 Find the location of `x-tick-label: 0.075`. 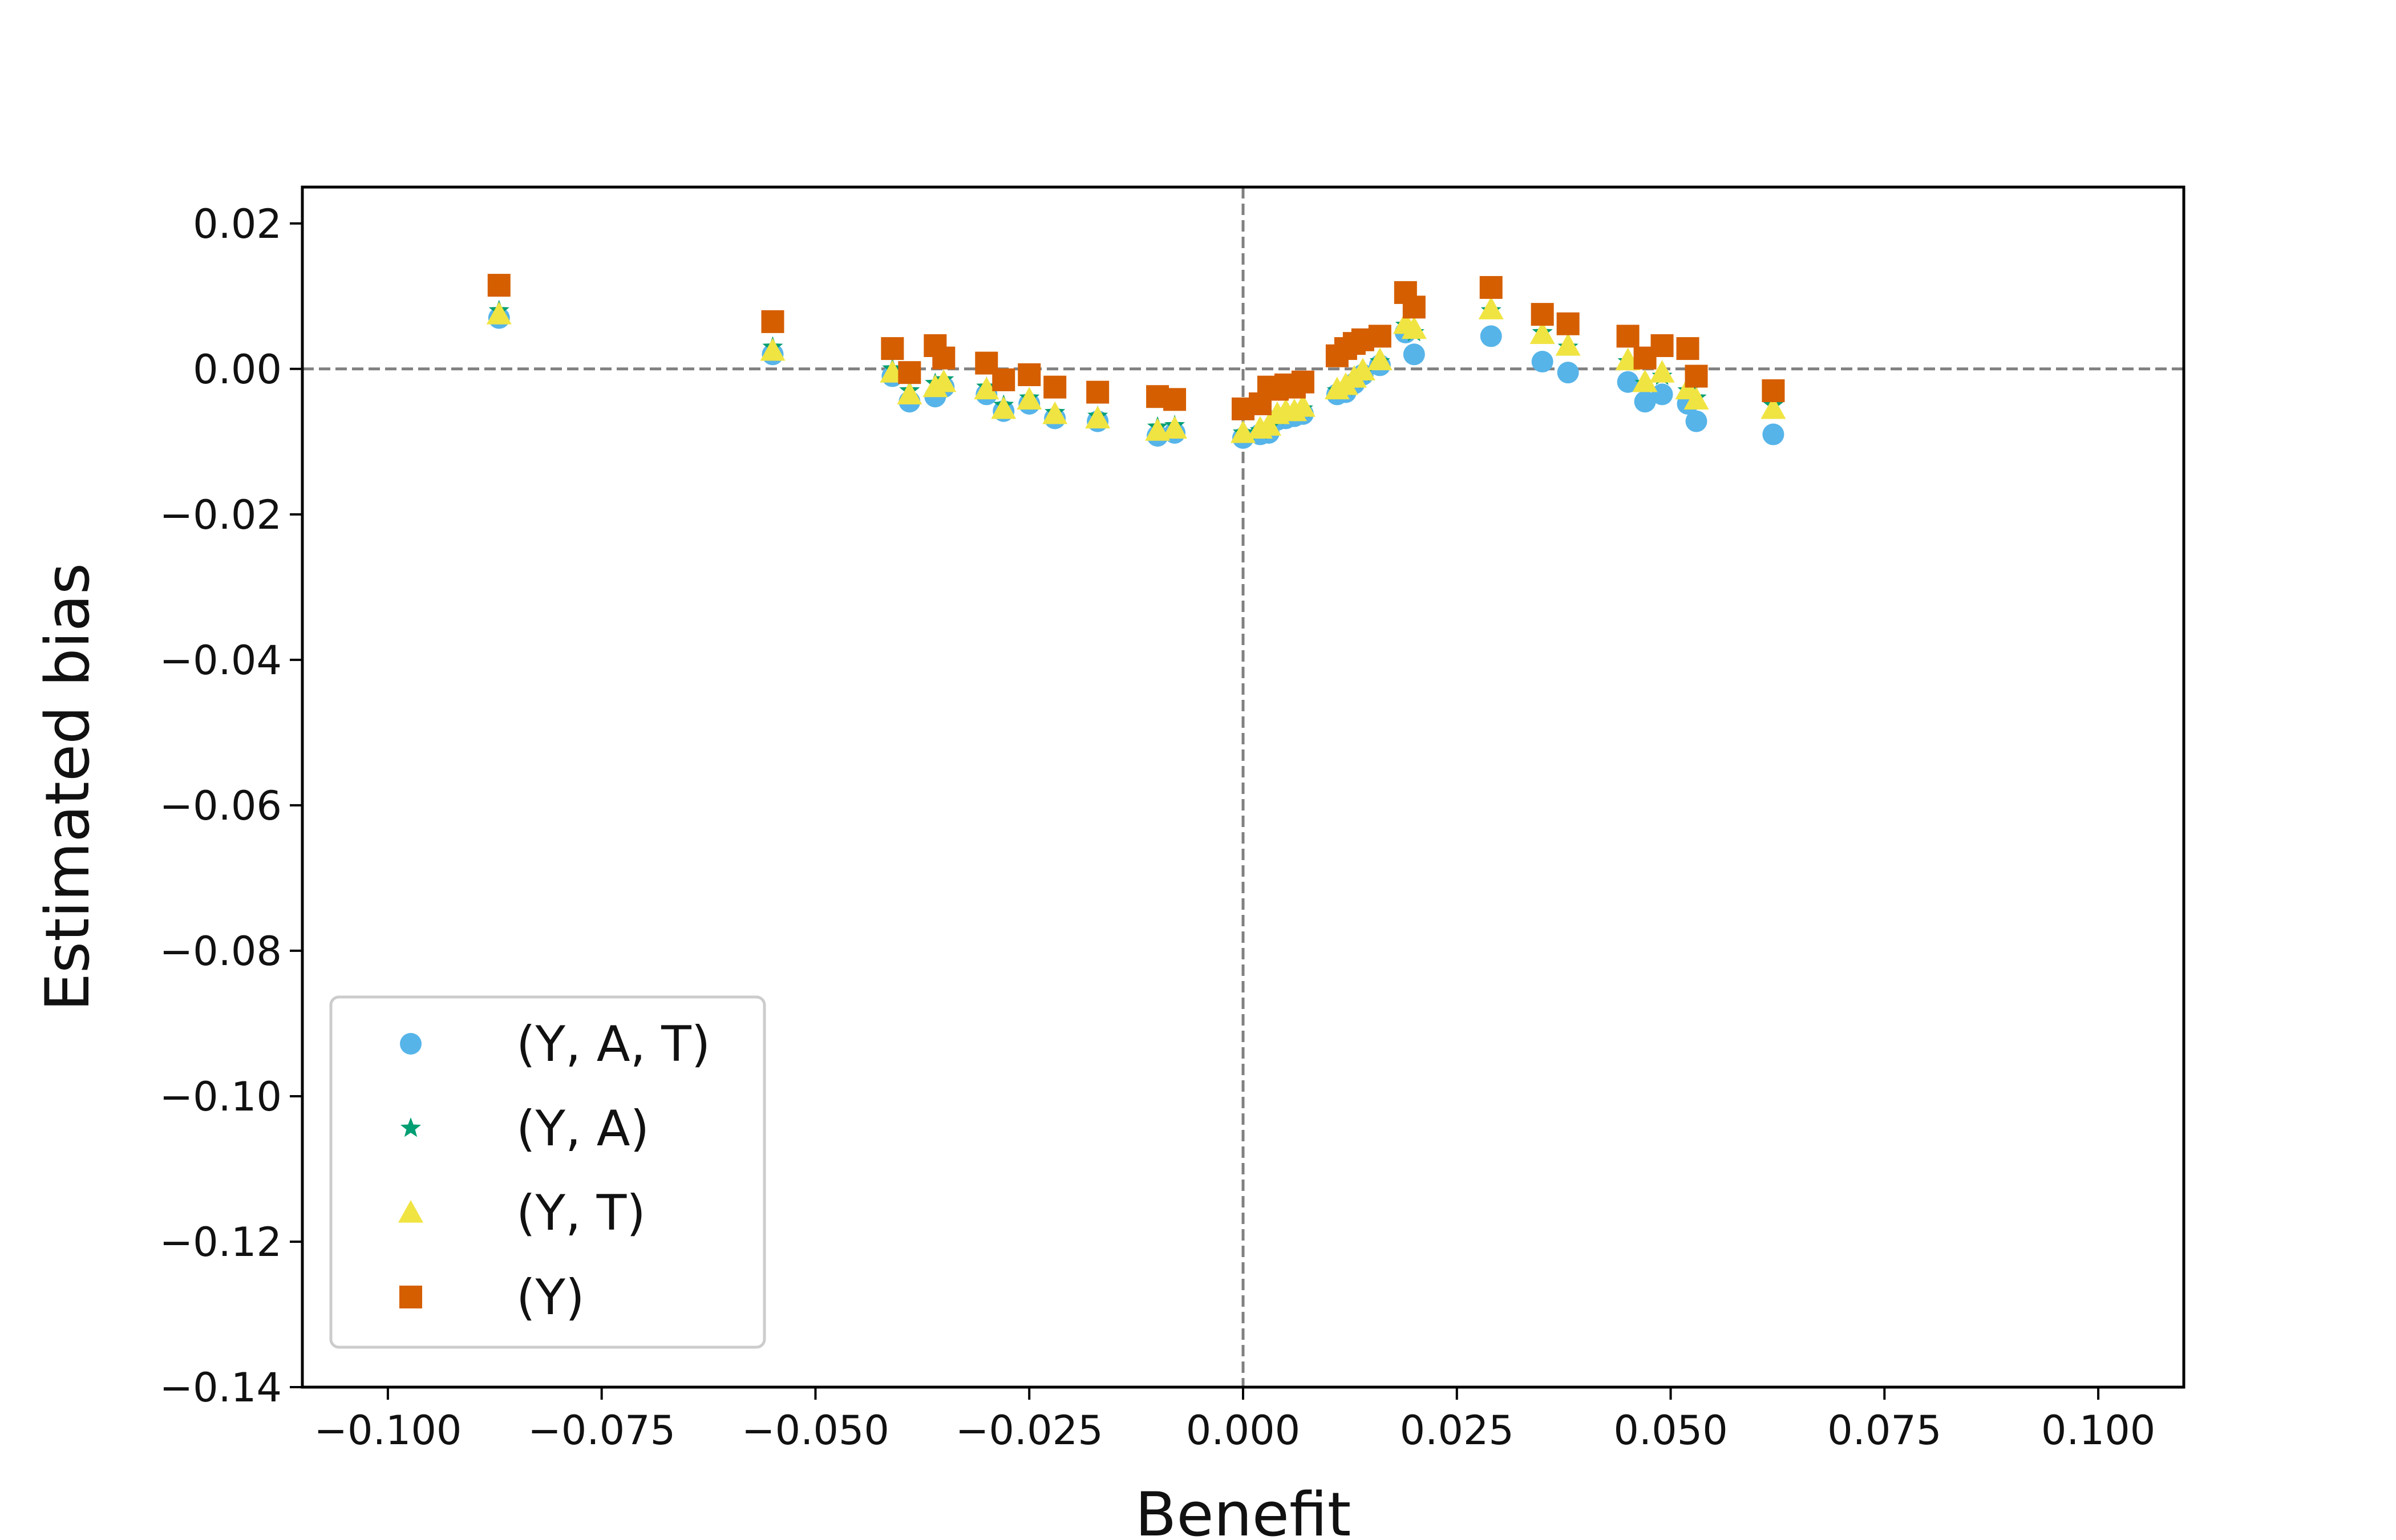

x-tick-label: 0.075 is located at coordinates (1884, 1431).